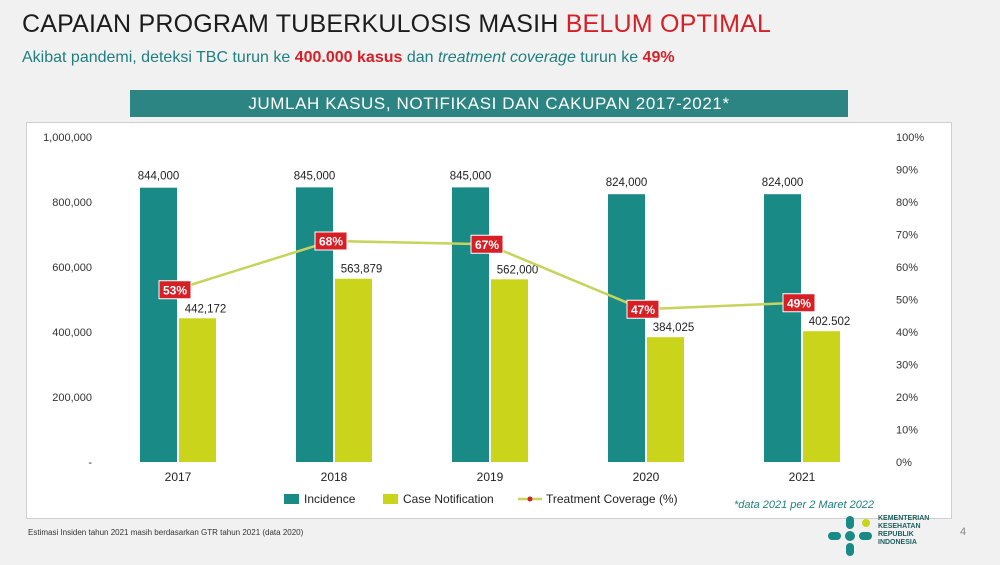  I want to click on logo-text: KEMENTERIAN KESEHATAN REPUBLIK INDONESIA, so click(913, 531).